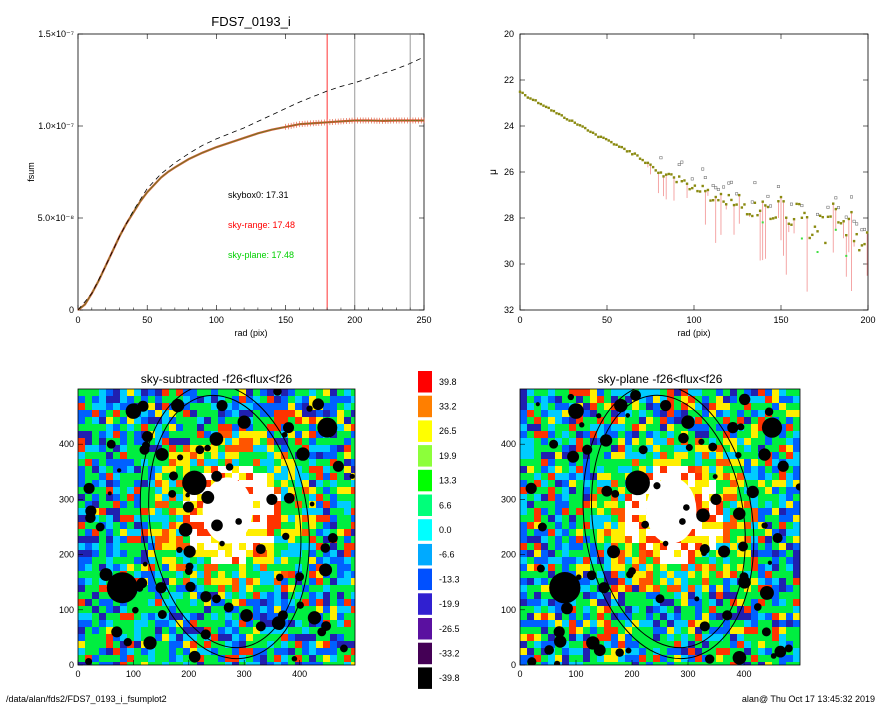  What do you see at coordinates (780, 320) in the screenshot?
I see `mu-xtick-label: 150` at bounding box center [780, 320].